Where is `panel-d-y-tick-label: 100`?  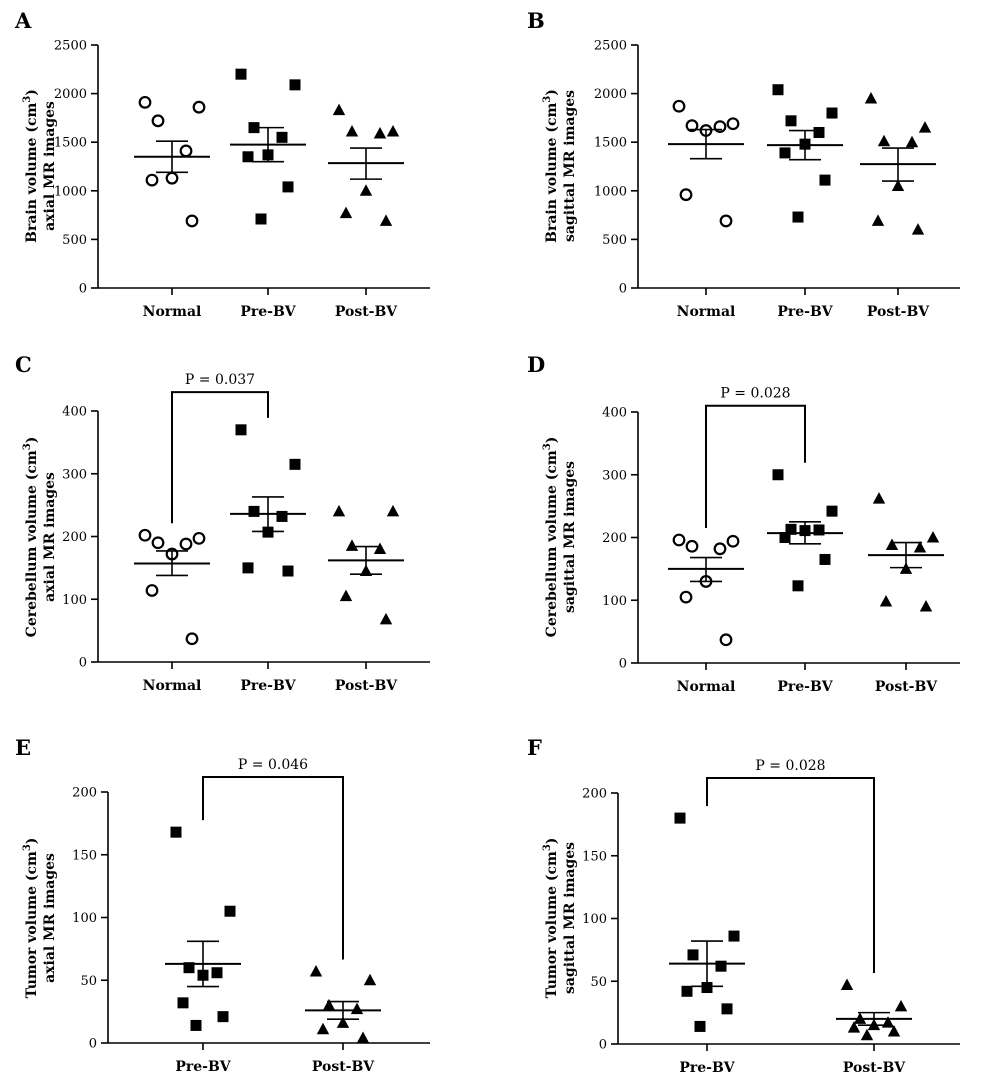
panel-d-y-tick-label: 100 is located at coordinates (614, 601).